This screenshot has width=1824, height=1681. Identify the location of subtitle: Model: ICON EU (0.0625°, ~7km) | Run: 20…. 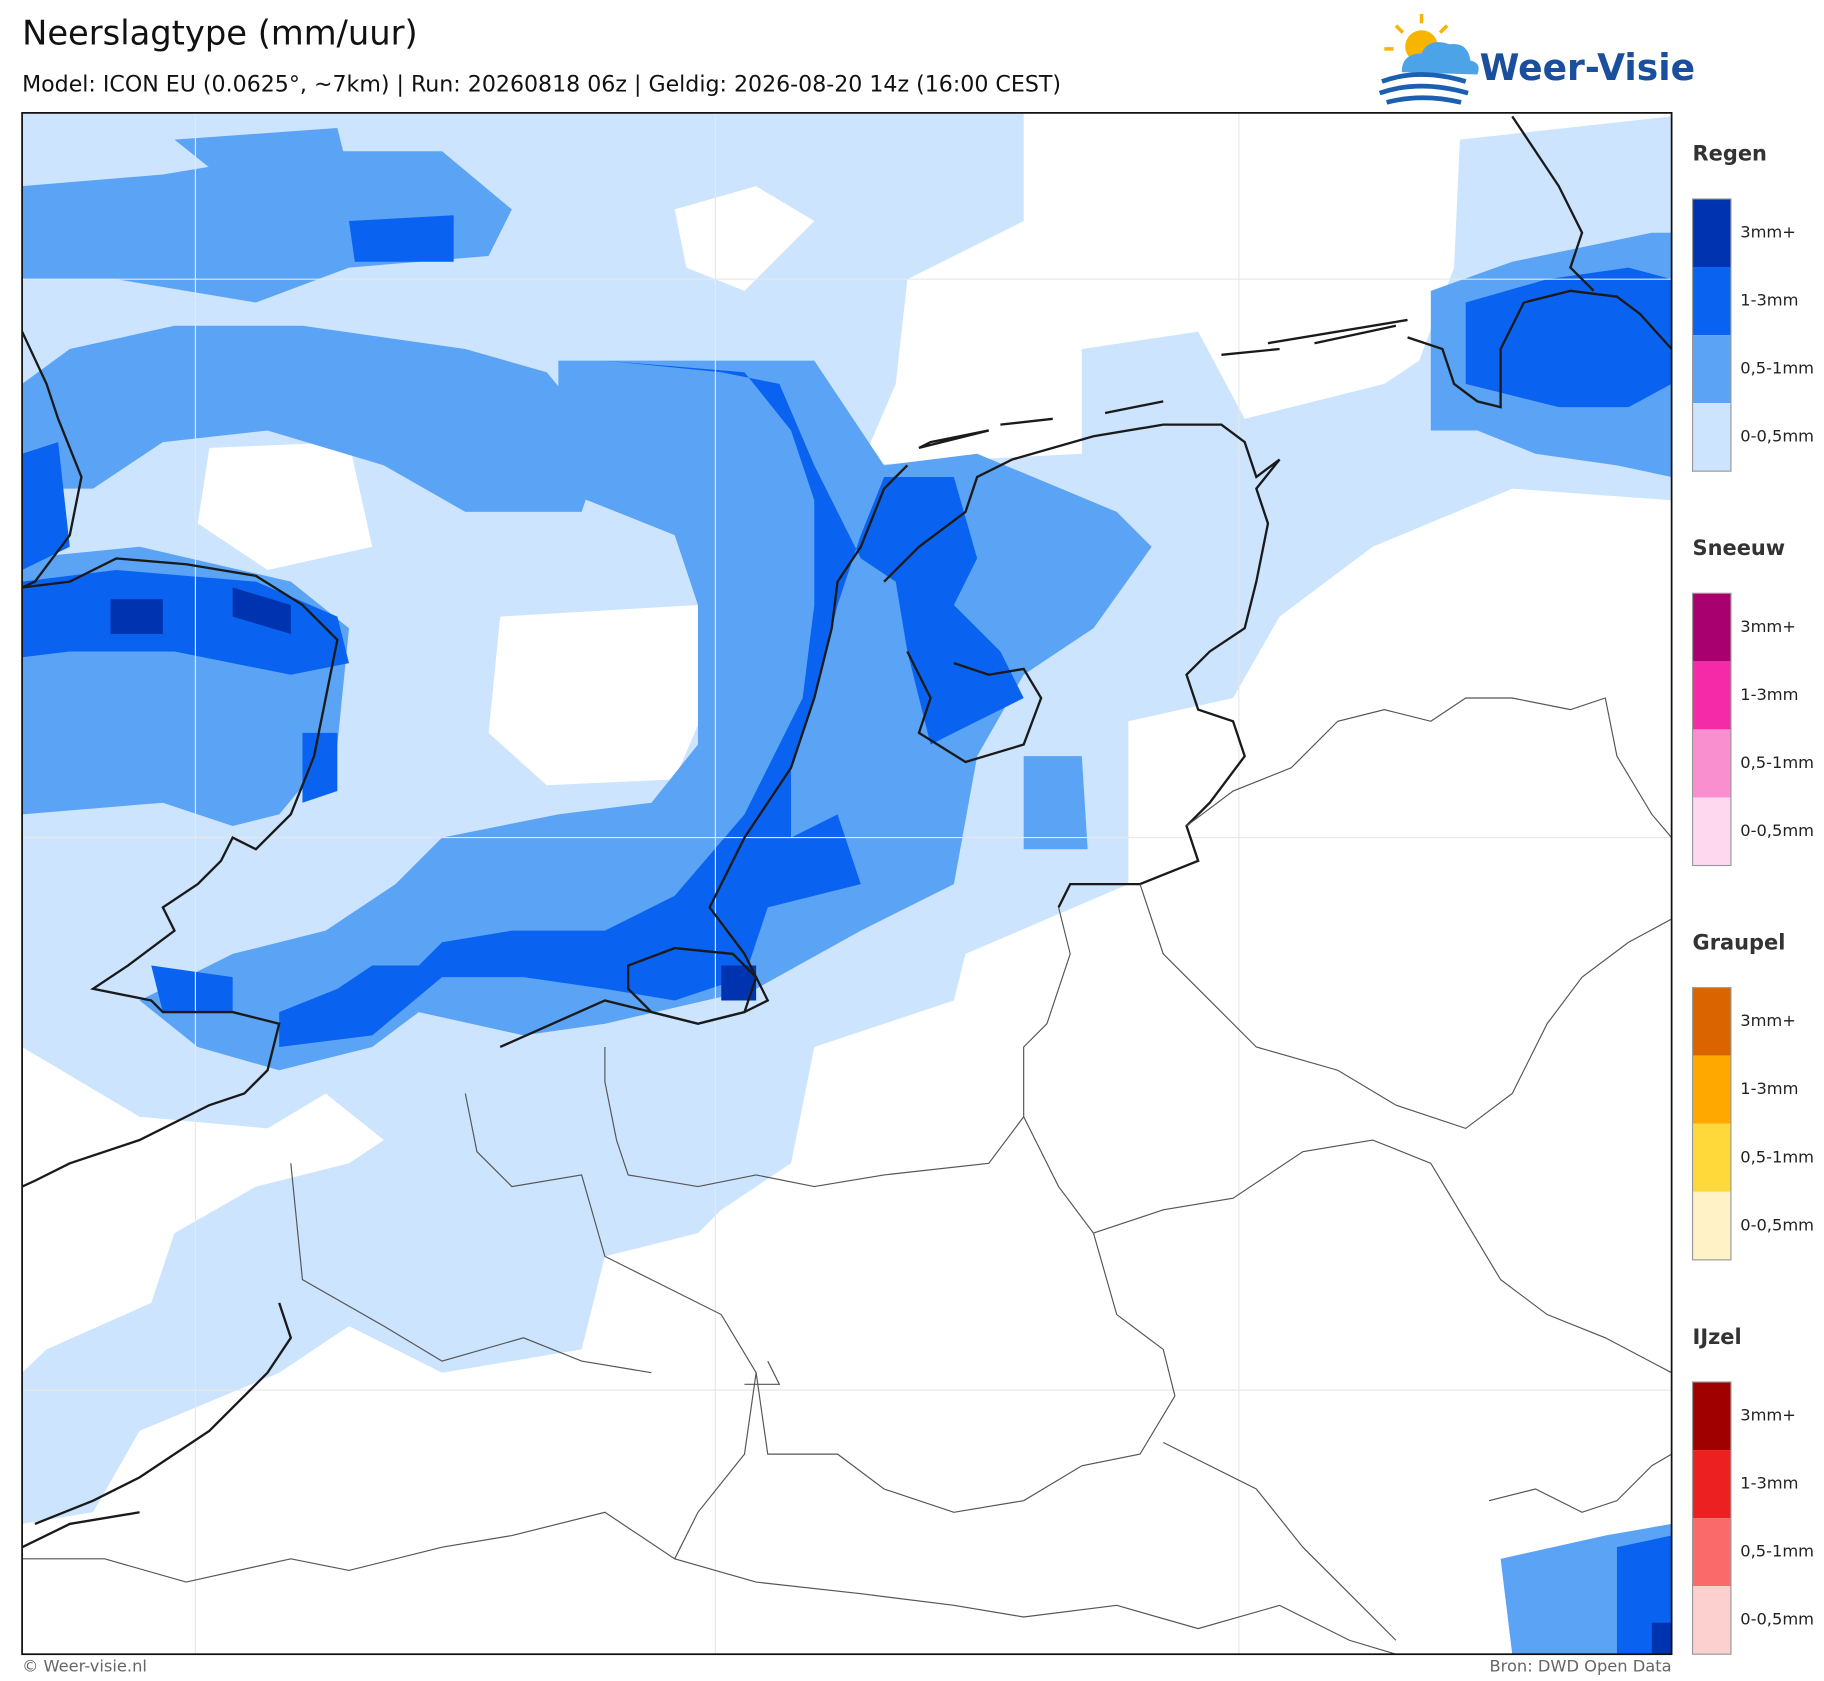
(541, 84).